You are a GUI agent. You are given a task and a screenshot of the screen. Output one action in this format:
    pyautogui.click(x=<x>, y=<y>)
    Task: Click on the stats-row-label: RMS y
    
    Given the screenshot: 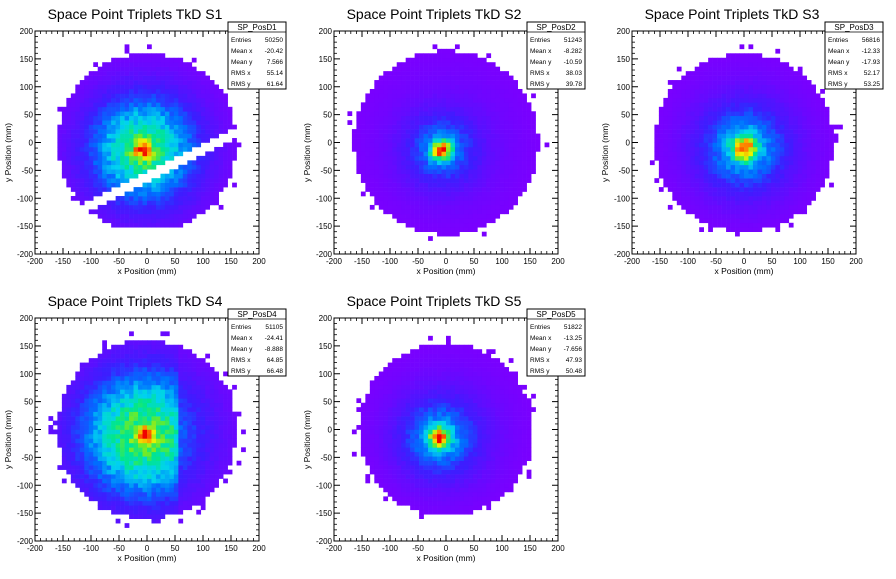 What is the action you would take?
    pyautogui.click(x=838, y=84)
    